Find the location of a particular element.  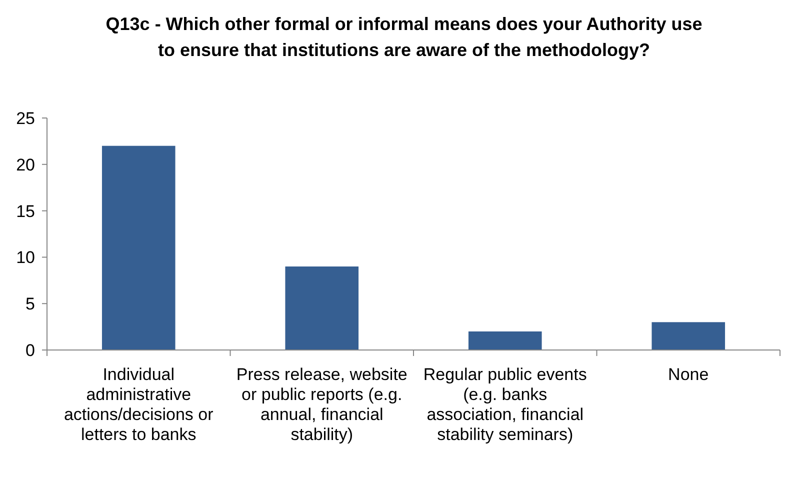

y-tick-label: 0 is located at coordinates (30, 350).